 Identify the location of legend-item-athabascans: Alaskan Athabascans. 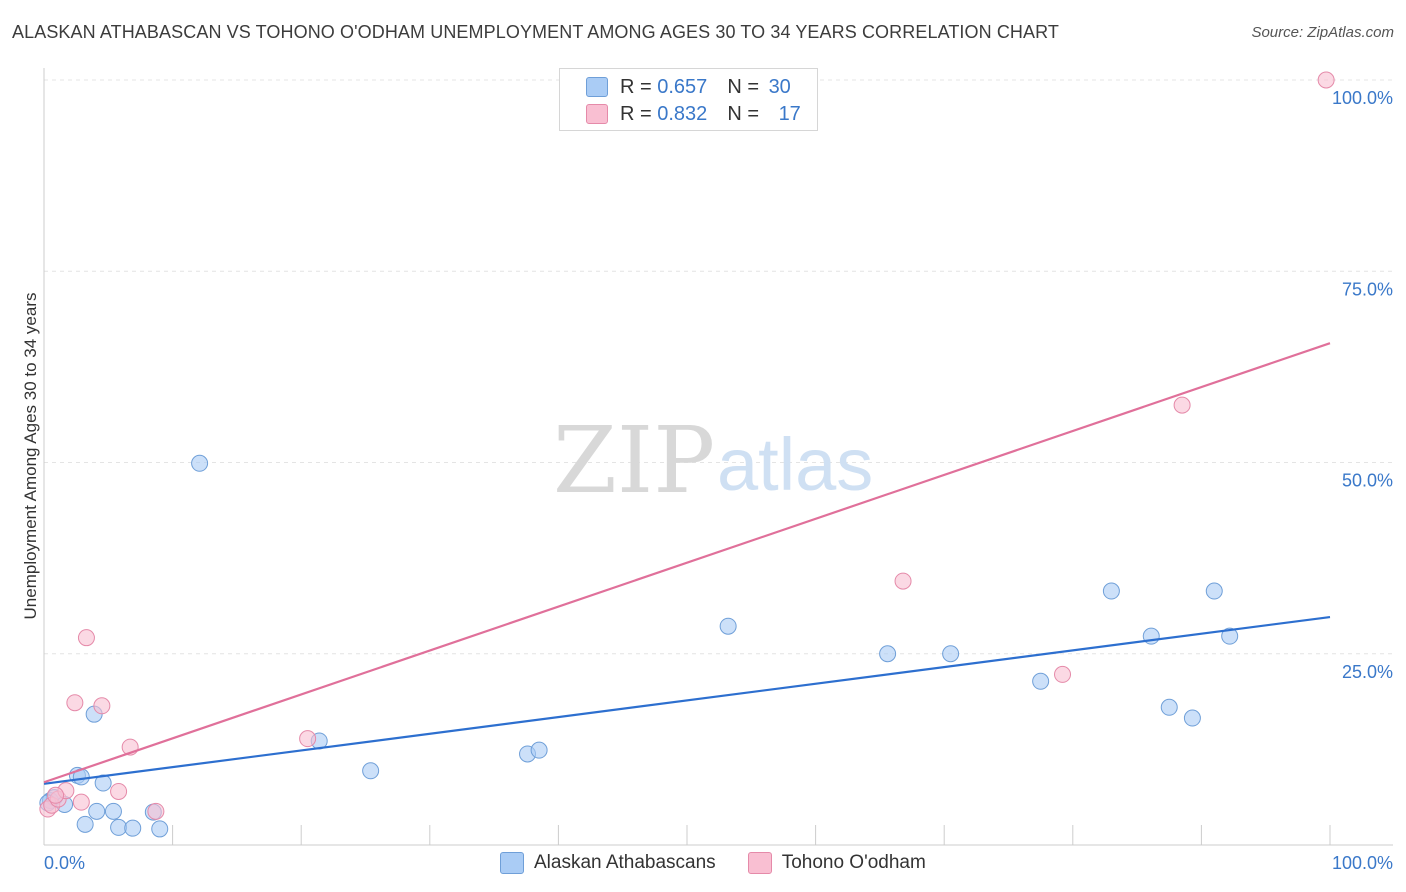
(608, 863).